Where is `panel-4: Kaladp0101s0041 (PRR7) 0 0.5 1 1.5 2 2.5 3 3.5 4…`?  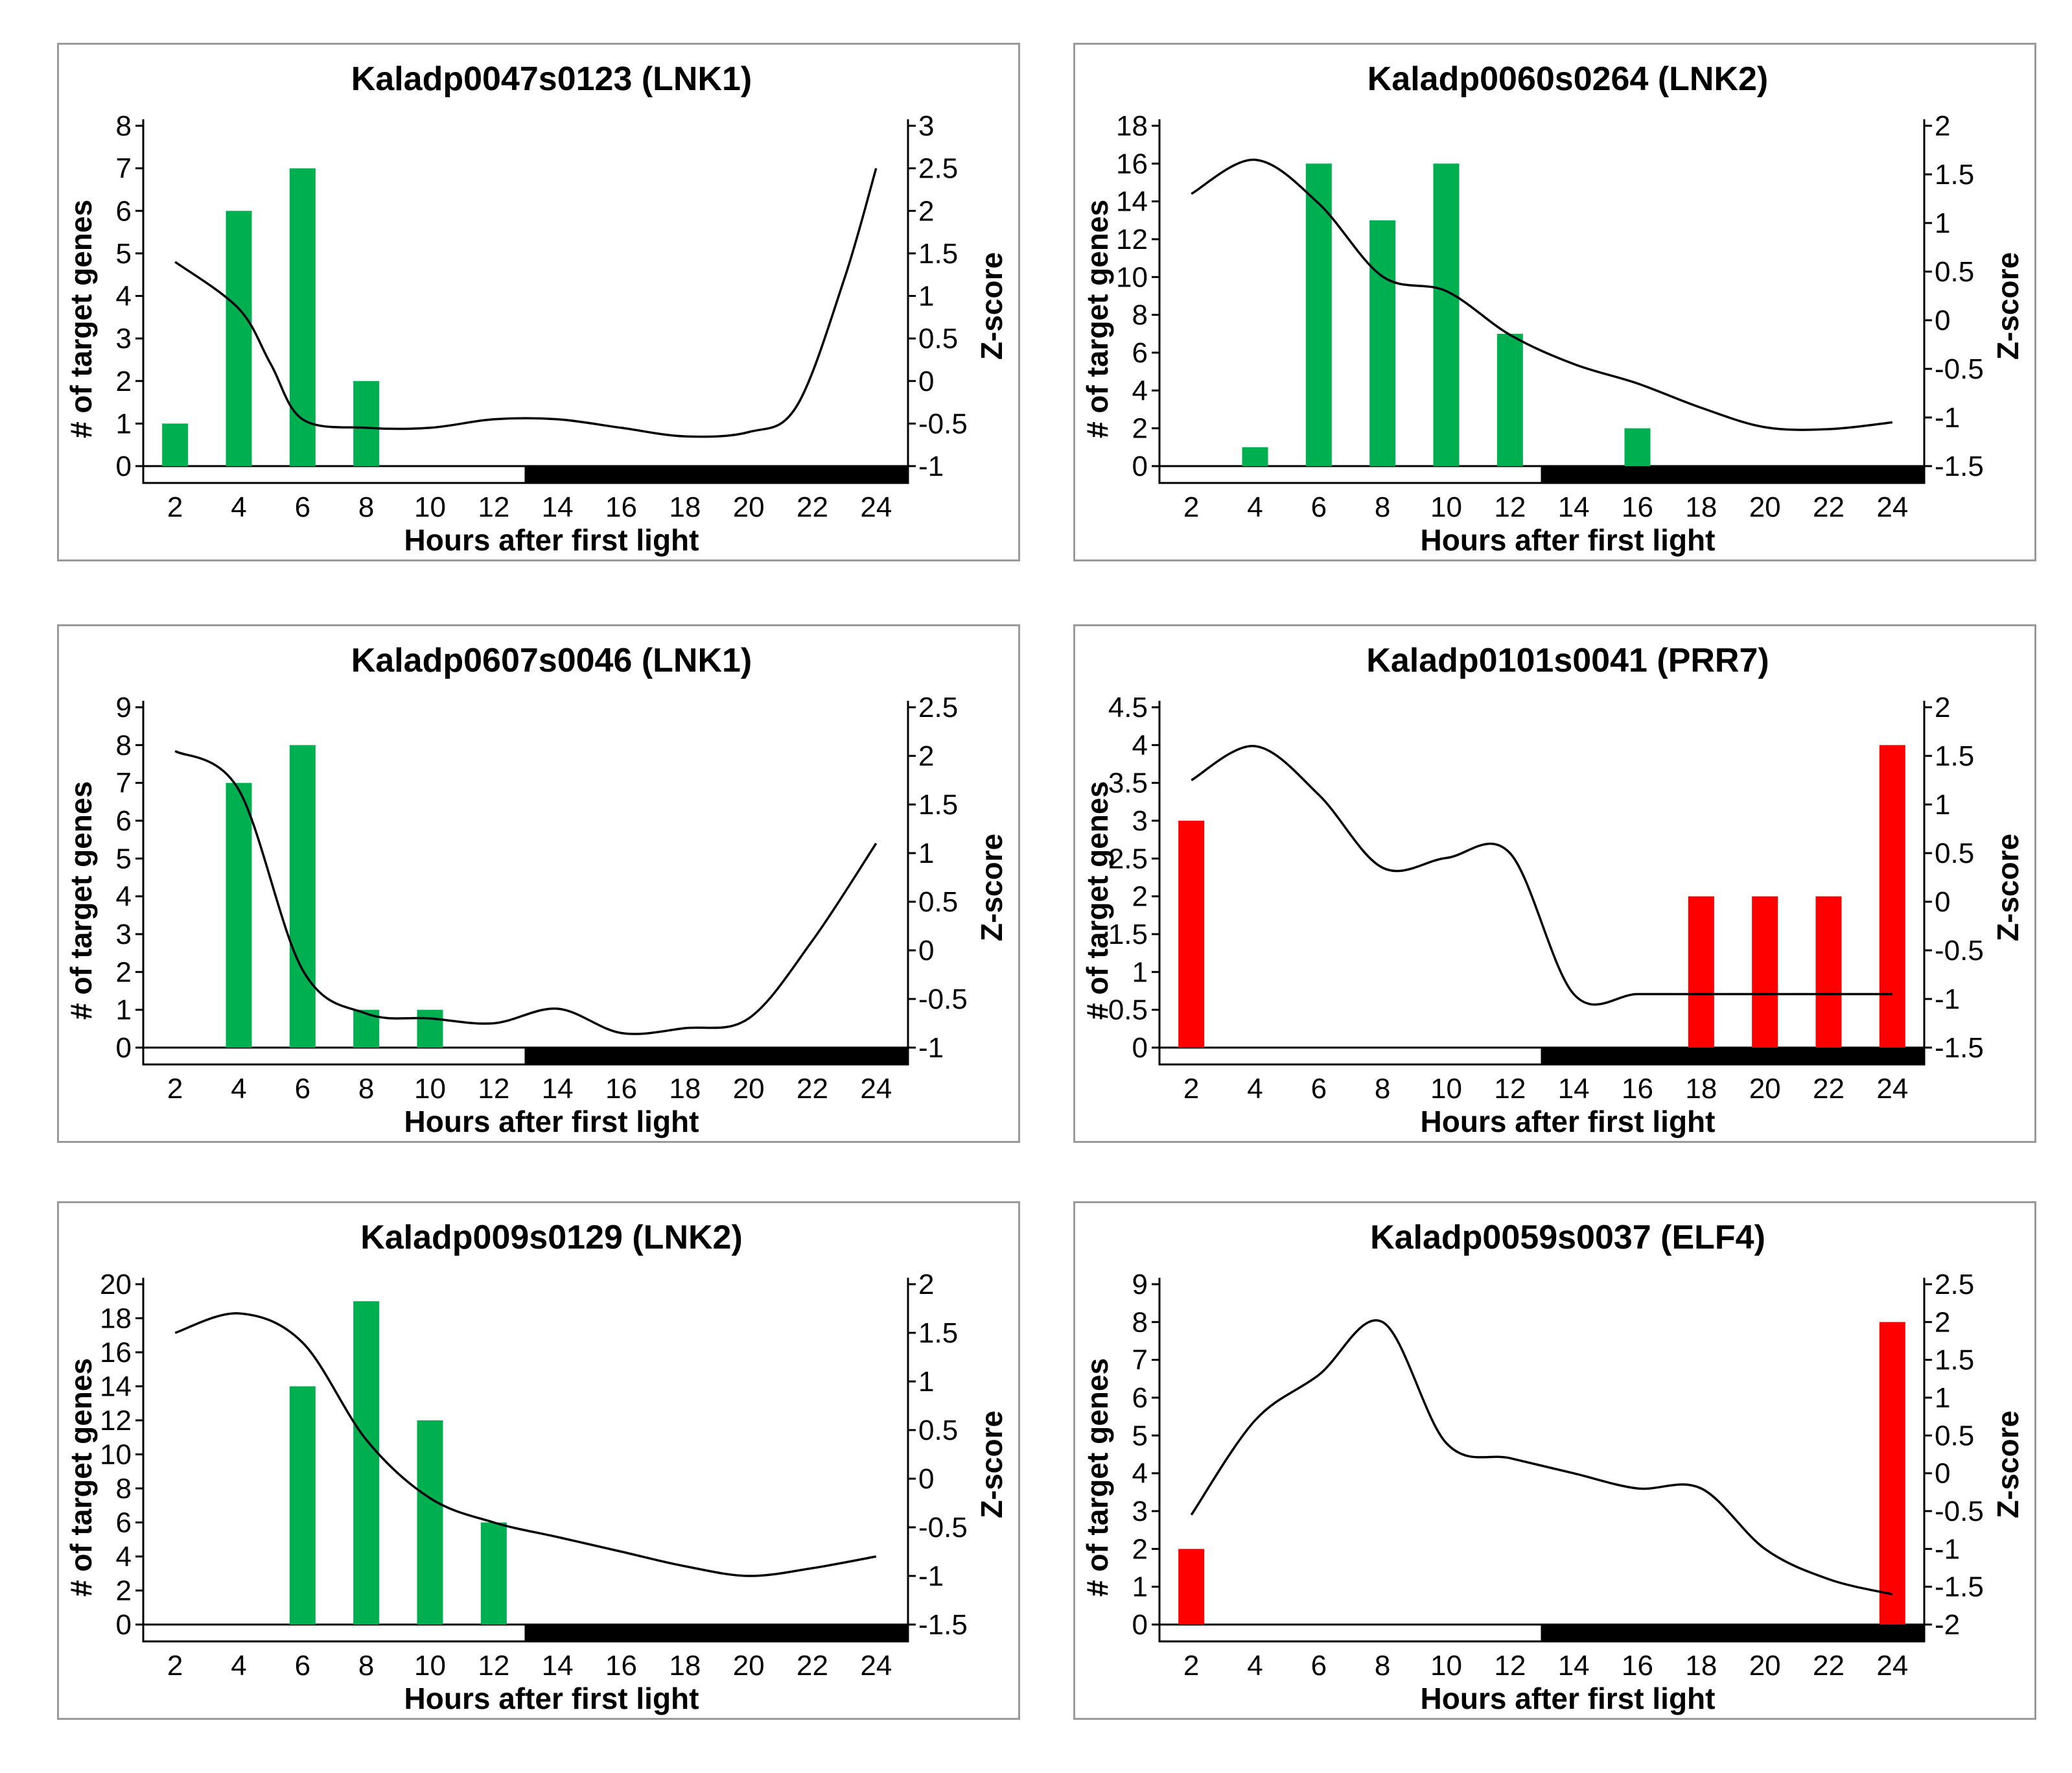 panel-4: Kaladp0101s0041 (PRR7) 0 0.5 1 1.5 2 2.5 3 3.5 4… is located at coordinates (1554, 883).